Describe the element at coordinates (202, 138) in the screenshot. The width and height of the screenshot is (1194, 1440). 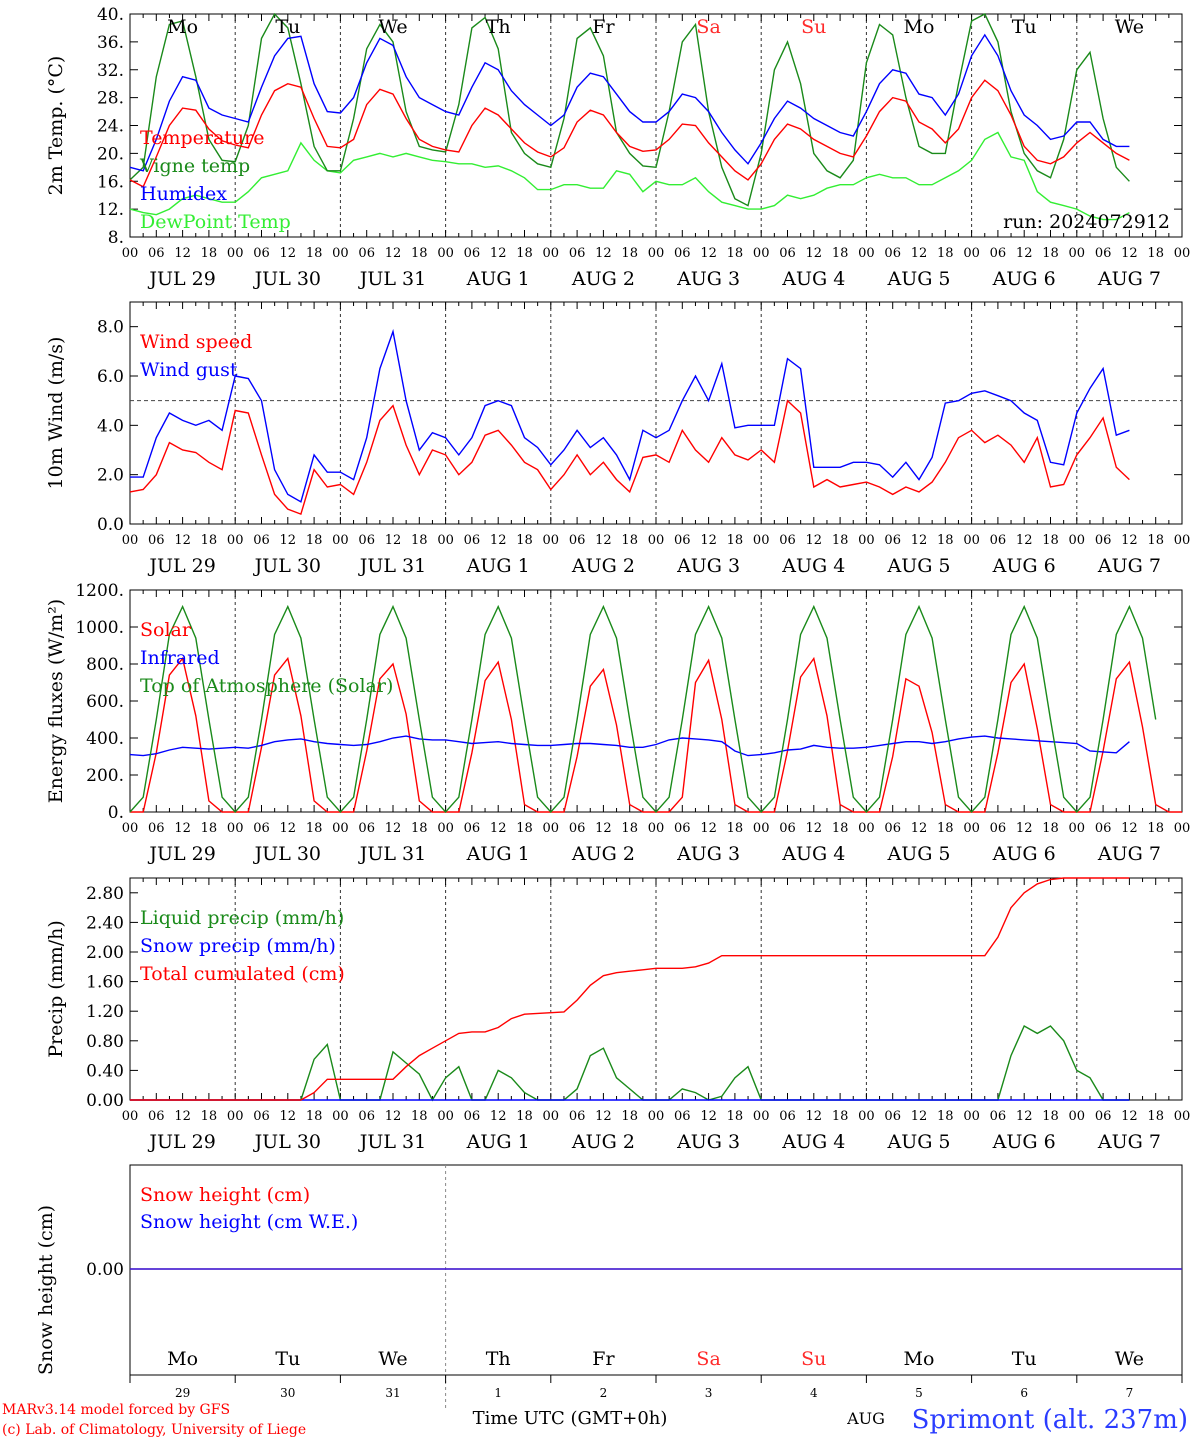
I see `legend-entry: Temperature` at that location.